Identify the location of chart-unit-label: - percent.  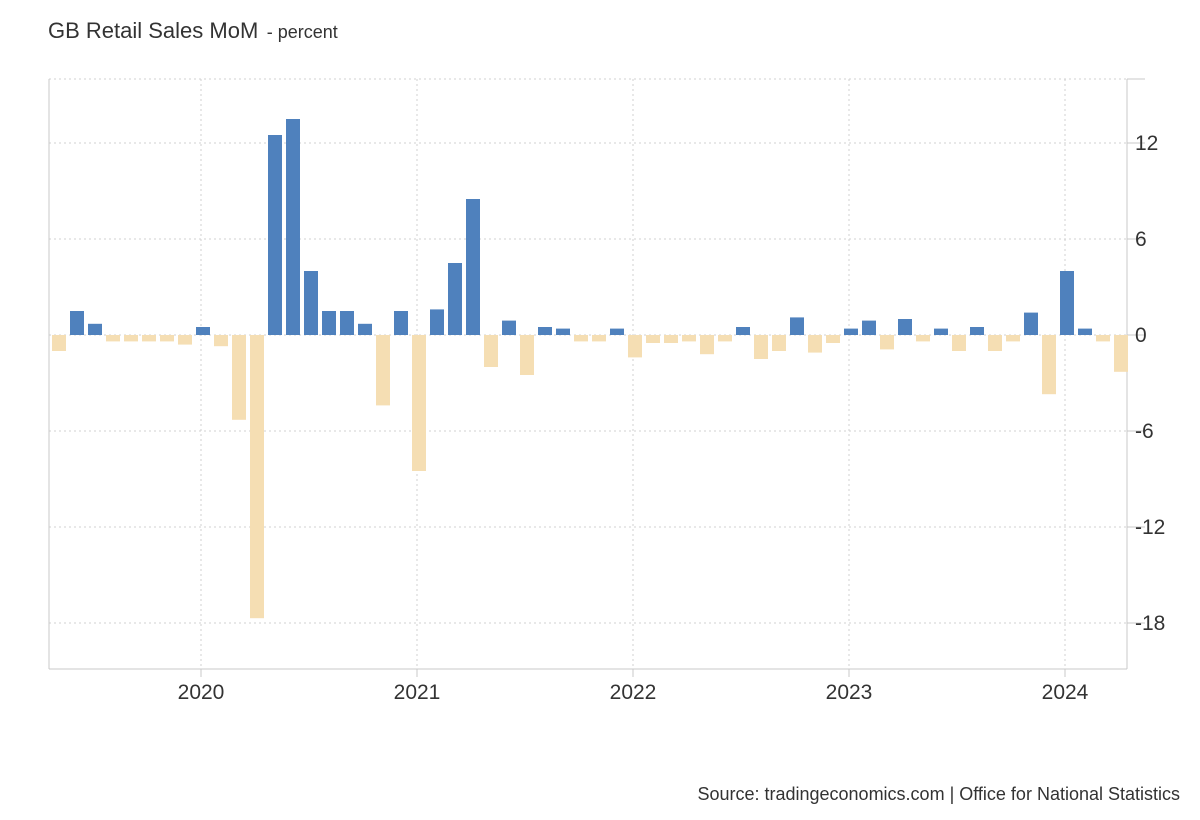
(302, 32).